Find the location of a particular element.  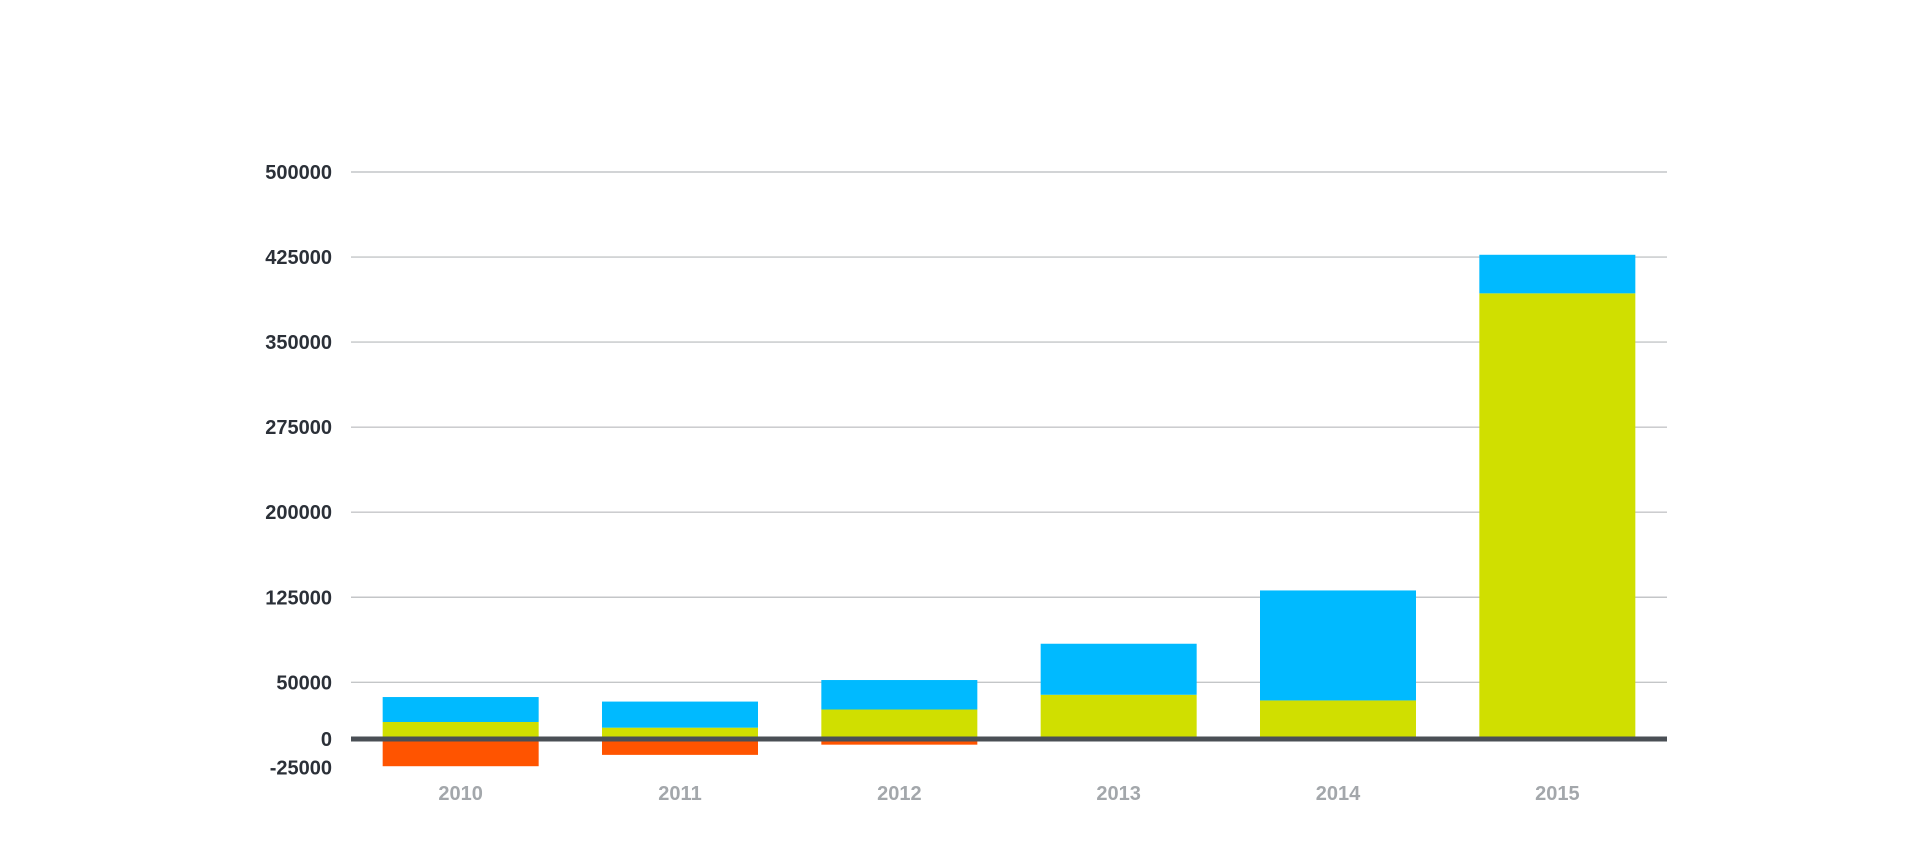

x-tick-label: 2010 is located at coordinates (460, 794).